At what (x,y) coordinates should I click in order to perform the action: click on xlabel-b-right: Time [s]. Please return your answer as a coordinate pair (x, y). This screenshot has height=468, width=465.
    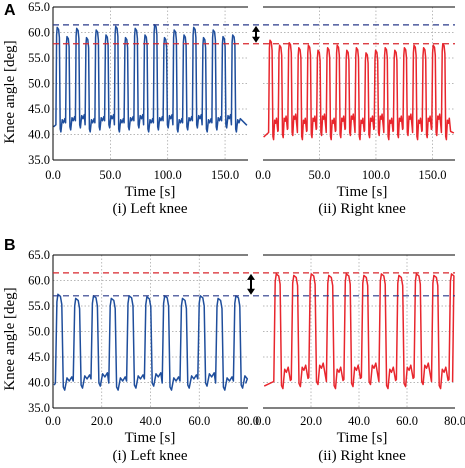
    Looking at the image, I should click on (362, 438).